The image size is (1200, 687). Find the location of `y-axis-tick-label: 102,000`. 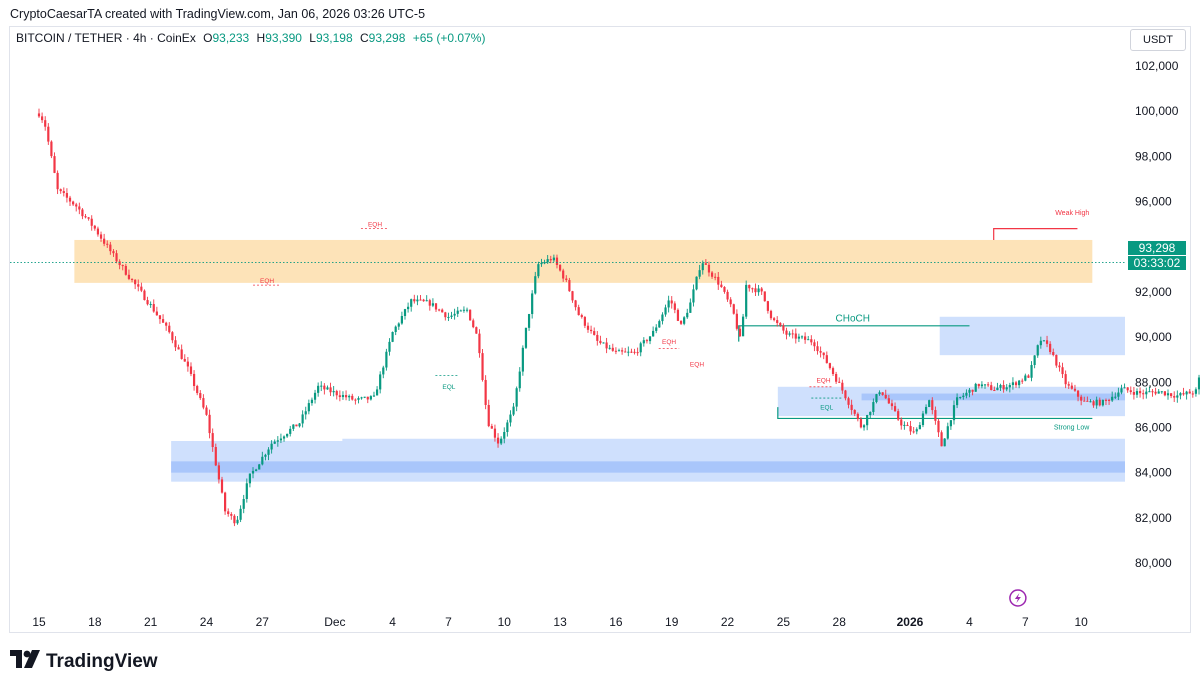

y-axis-tick-label: 102,000 is located at coordinates (1157, 66).